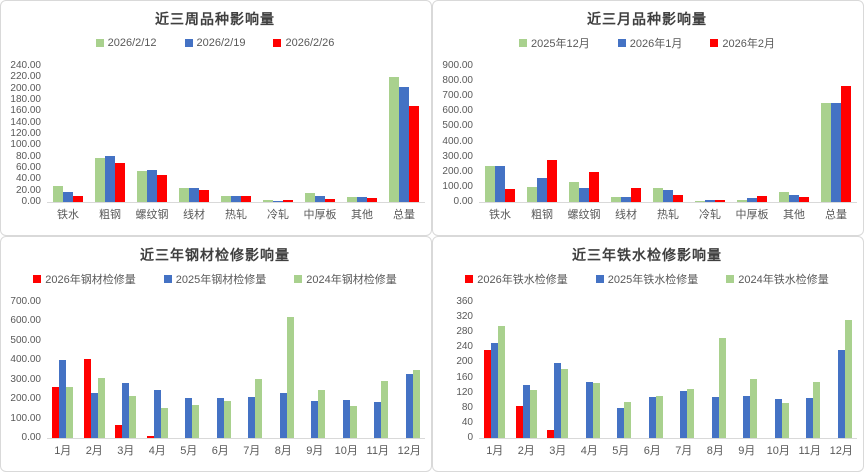  What do you see at coordinates (668, 214) in the screenshot?
I see `x-axis-labels: 铁水 粗钢 螺纹钢 线材 热轧 冷轧 中厚板 其他 总量` at bounding box center [668, 214].